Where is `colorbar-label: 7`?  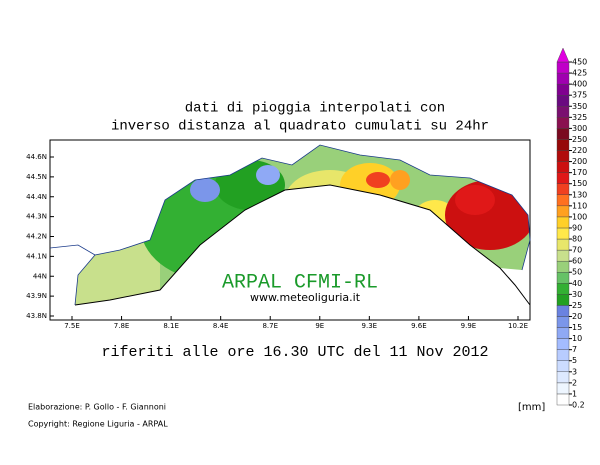
colorbar-label: 7 is located at coordinates (574, 349).